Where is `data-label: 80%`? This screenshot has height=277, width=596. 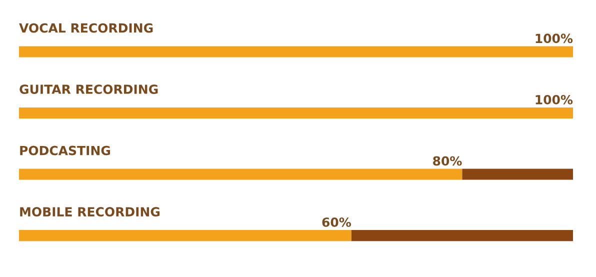 data-label: 80% is located at coordinates (447, 161).